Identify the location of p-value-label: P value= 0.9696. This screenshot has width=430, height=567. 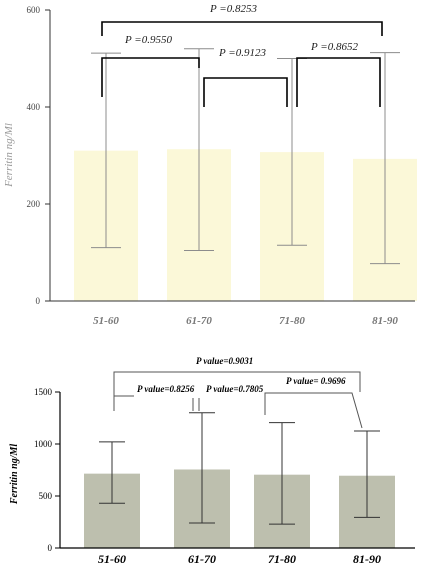
(316, 381).